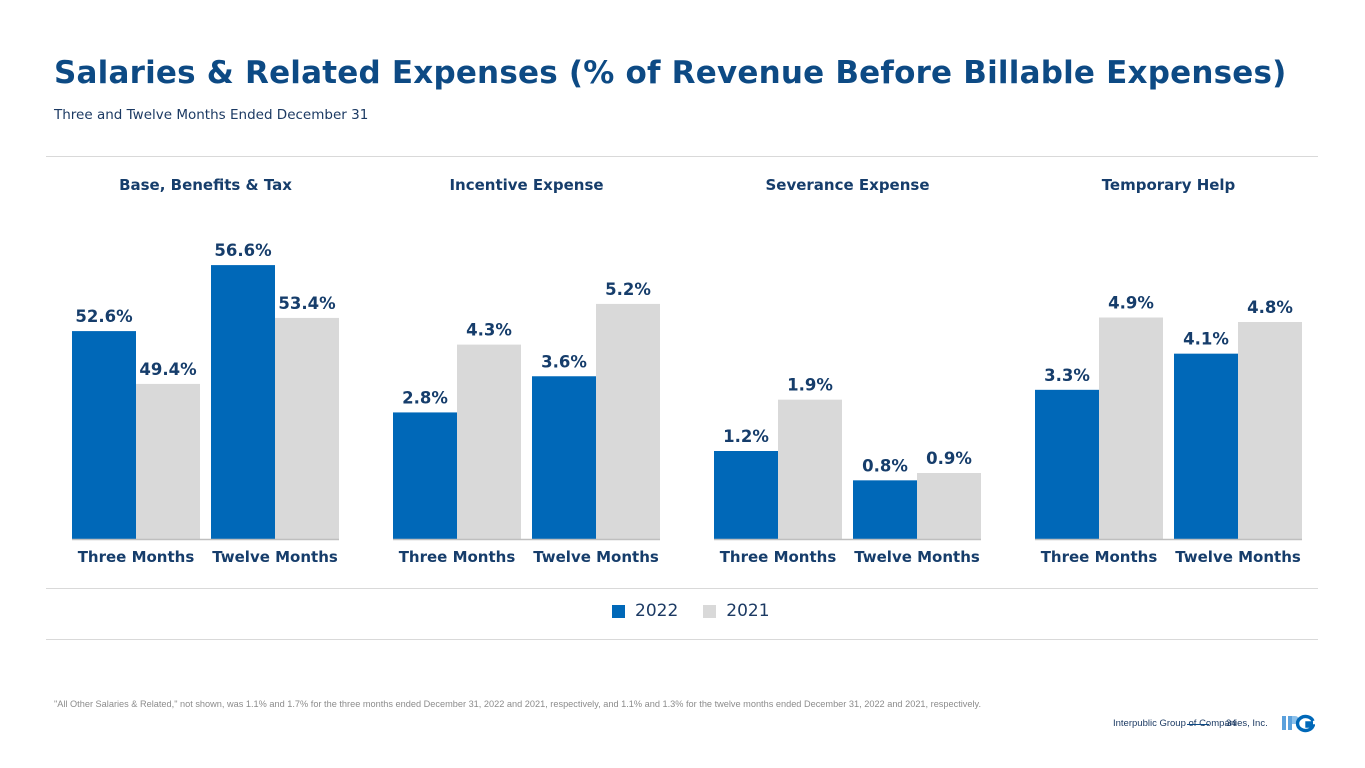 Image resolution: width=1365 pixels, height=768 pixels. I want to click on data-label: 0.9%, so click(949, 458).